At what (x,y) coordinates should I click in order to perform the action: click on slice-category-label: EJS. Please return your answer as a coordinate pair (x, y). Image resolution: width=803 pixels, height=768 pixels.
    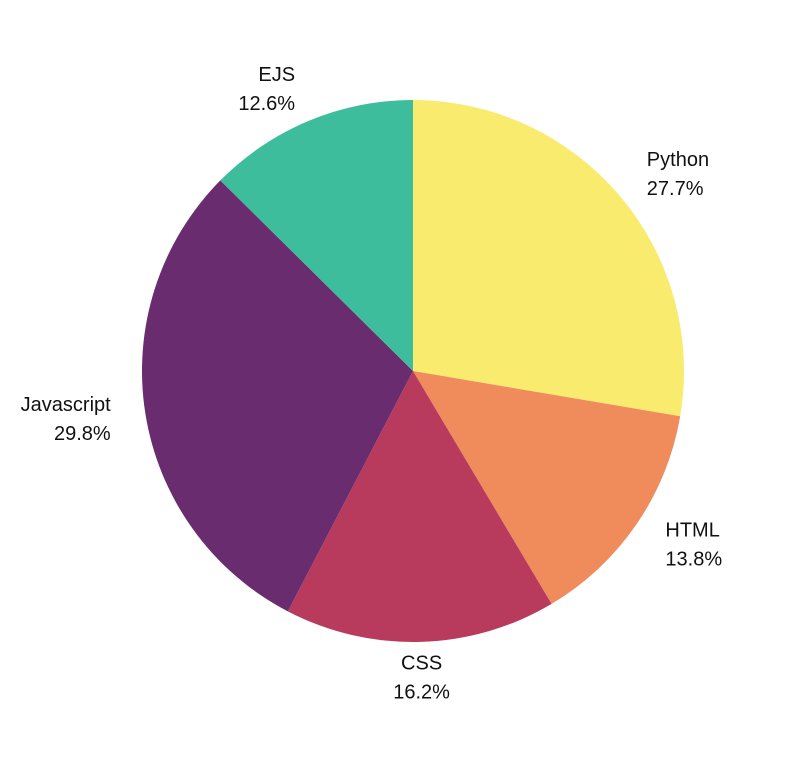
    Looking at the image, I should click on (276, 75).